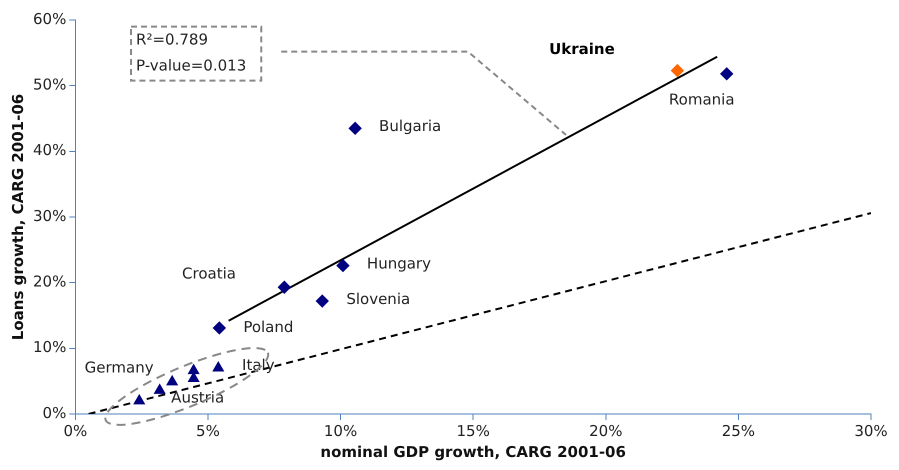 Image resolution: width=899 pixels, height=470 pixels. What do you see at coordinates (473, 451) in the screenshot?
I see `x-axis-title: nominal GDP growth, CARG 2001-06` at bounding box center [473, 451].